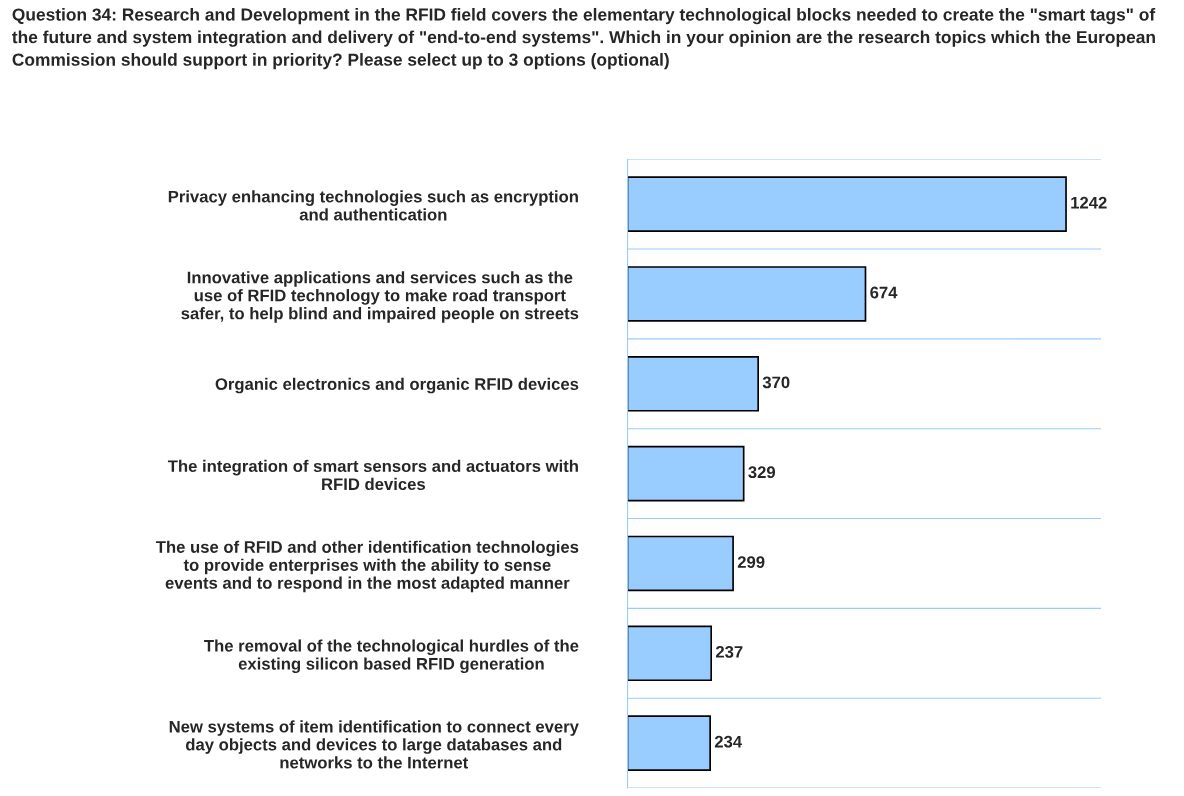 The width and height of the screenshot is (1184, 796). I want to click on data-label: 299, so click(751, 562).